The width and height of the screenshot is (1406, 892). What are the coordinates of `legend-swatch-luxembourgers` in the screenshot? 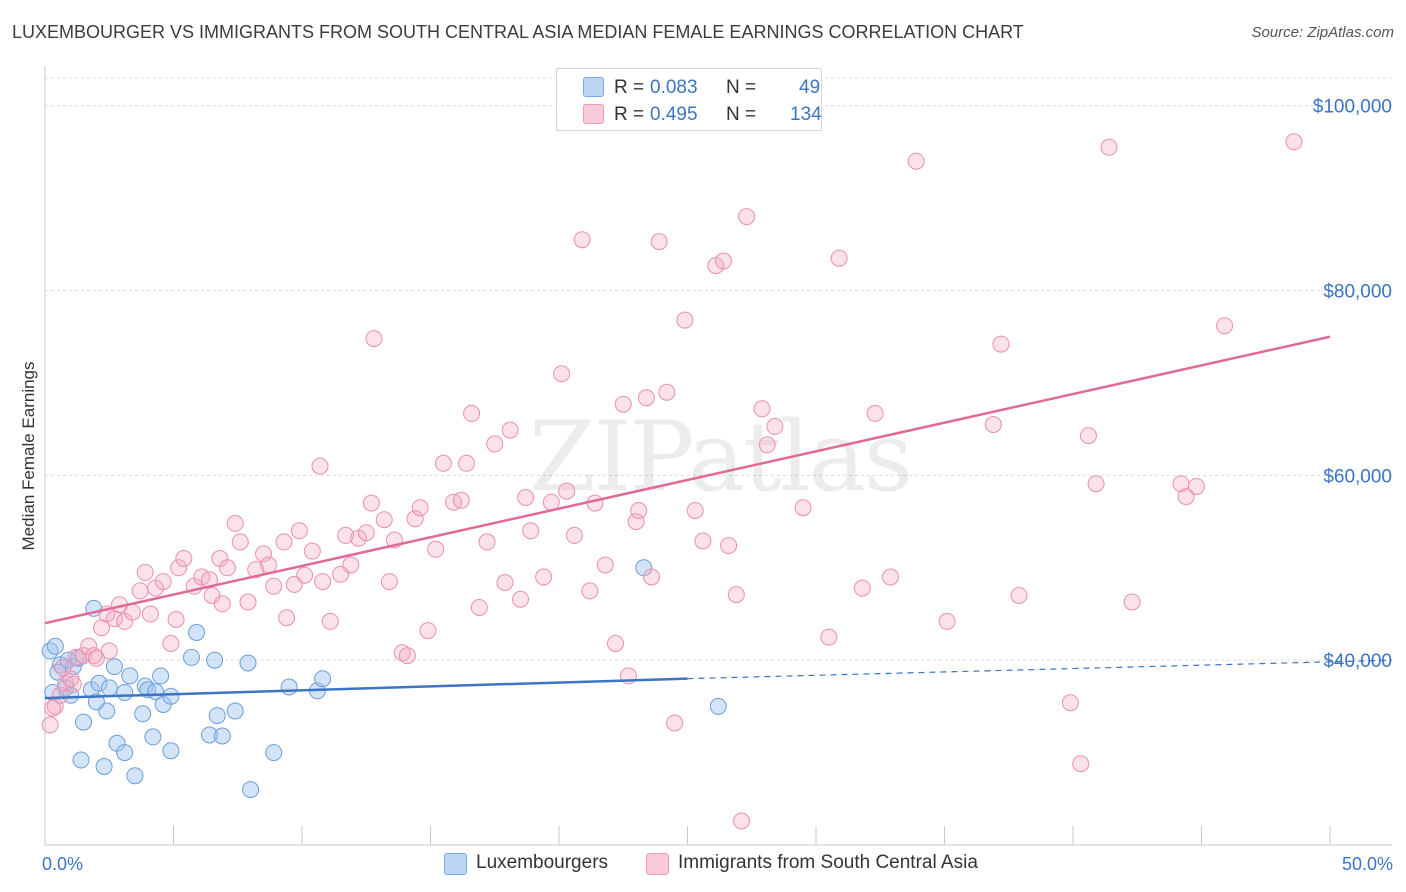 It's located at (593, 87).